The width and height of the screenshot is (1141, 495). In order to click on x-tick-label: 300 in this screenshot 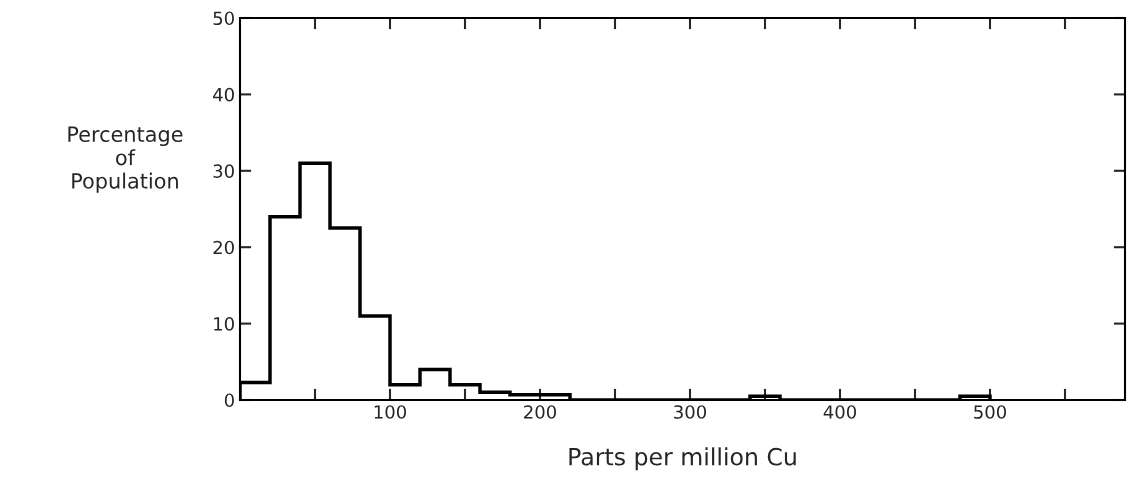, I will do `click(690, 412)`.